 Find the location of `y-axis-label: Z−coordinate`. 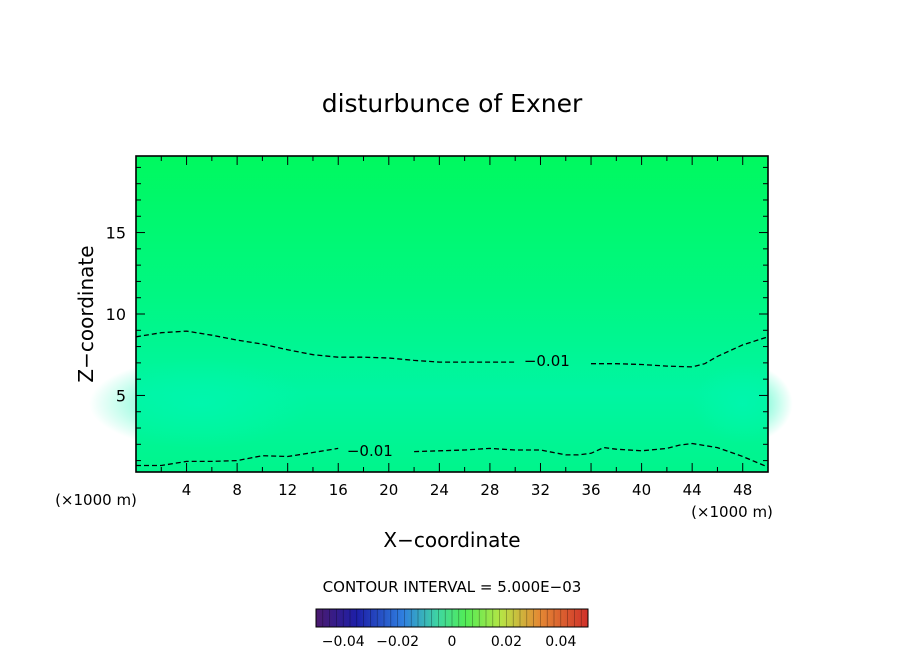

y-axis-label: Z−coordinate is located at coordinates (86, 313).